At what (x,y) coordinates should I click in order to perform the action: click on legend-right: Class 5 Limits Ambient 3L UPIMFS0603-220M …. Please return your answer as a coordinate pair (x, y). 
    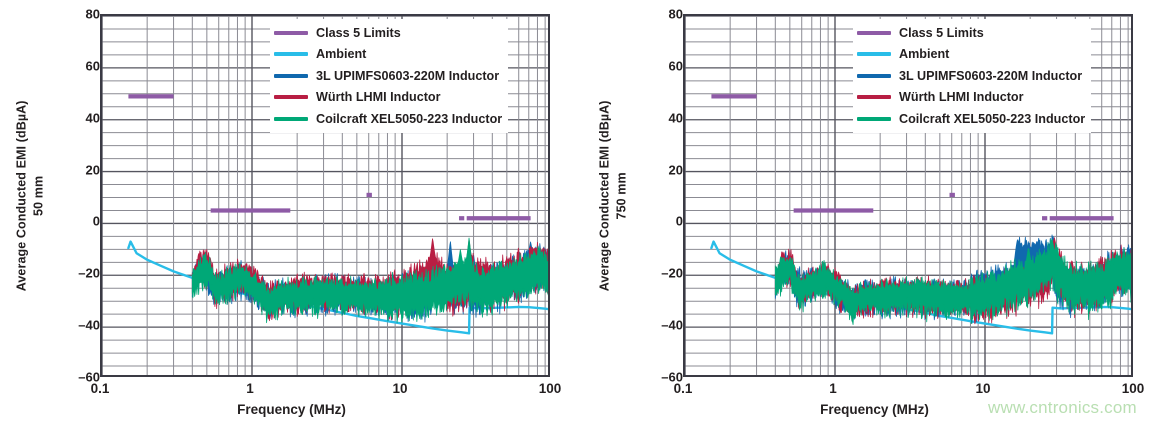
    Looking at the image, I should click on (972, 76).